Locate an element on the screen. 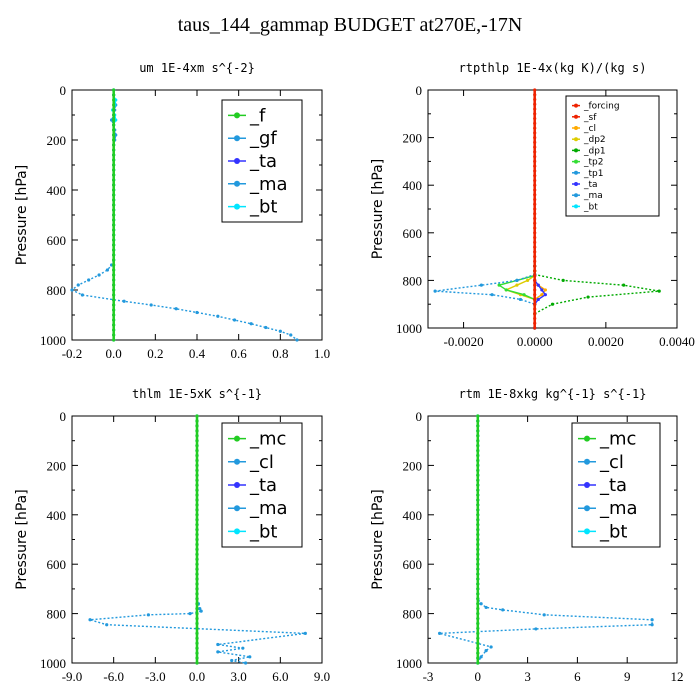 The width and height of the screenshot is (700, 700). figure-title: taus_144_gammap BUDGET at270E,-17N is located at coordinates (350, 25).